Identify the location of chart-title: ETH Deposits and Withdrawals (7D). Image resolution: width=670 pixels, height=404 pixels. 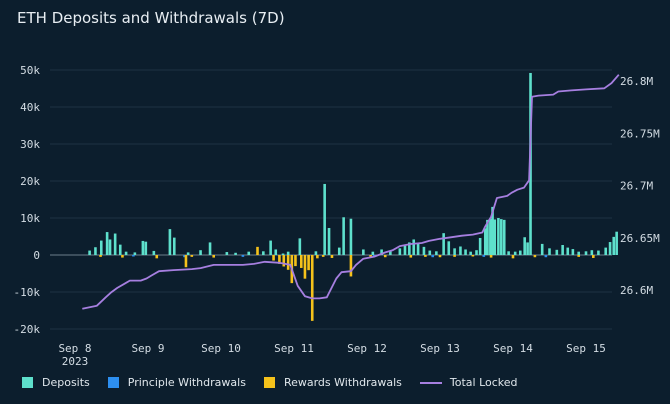
(151, 18).